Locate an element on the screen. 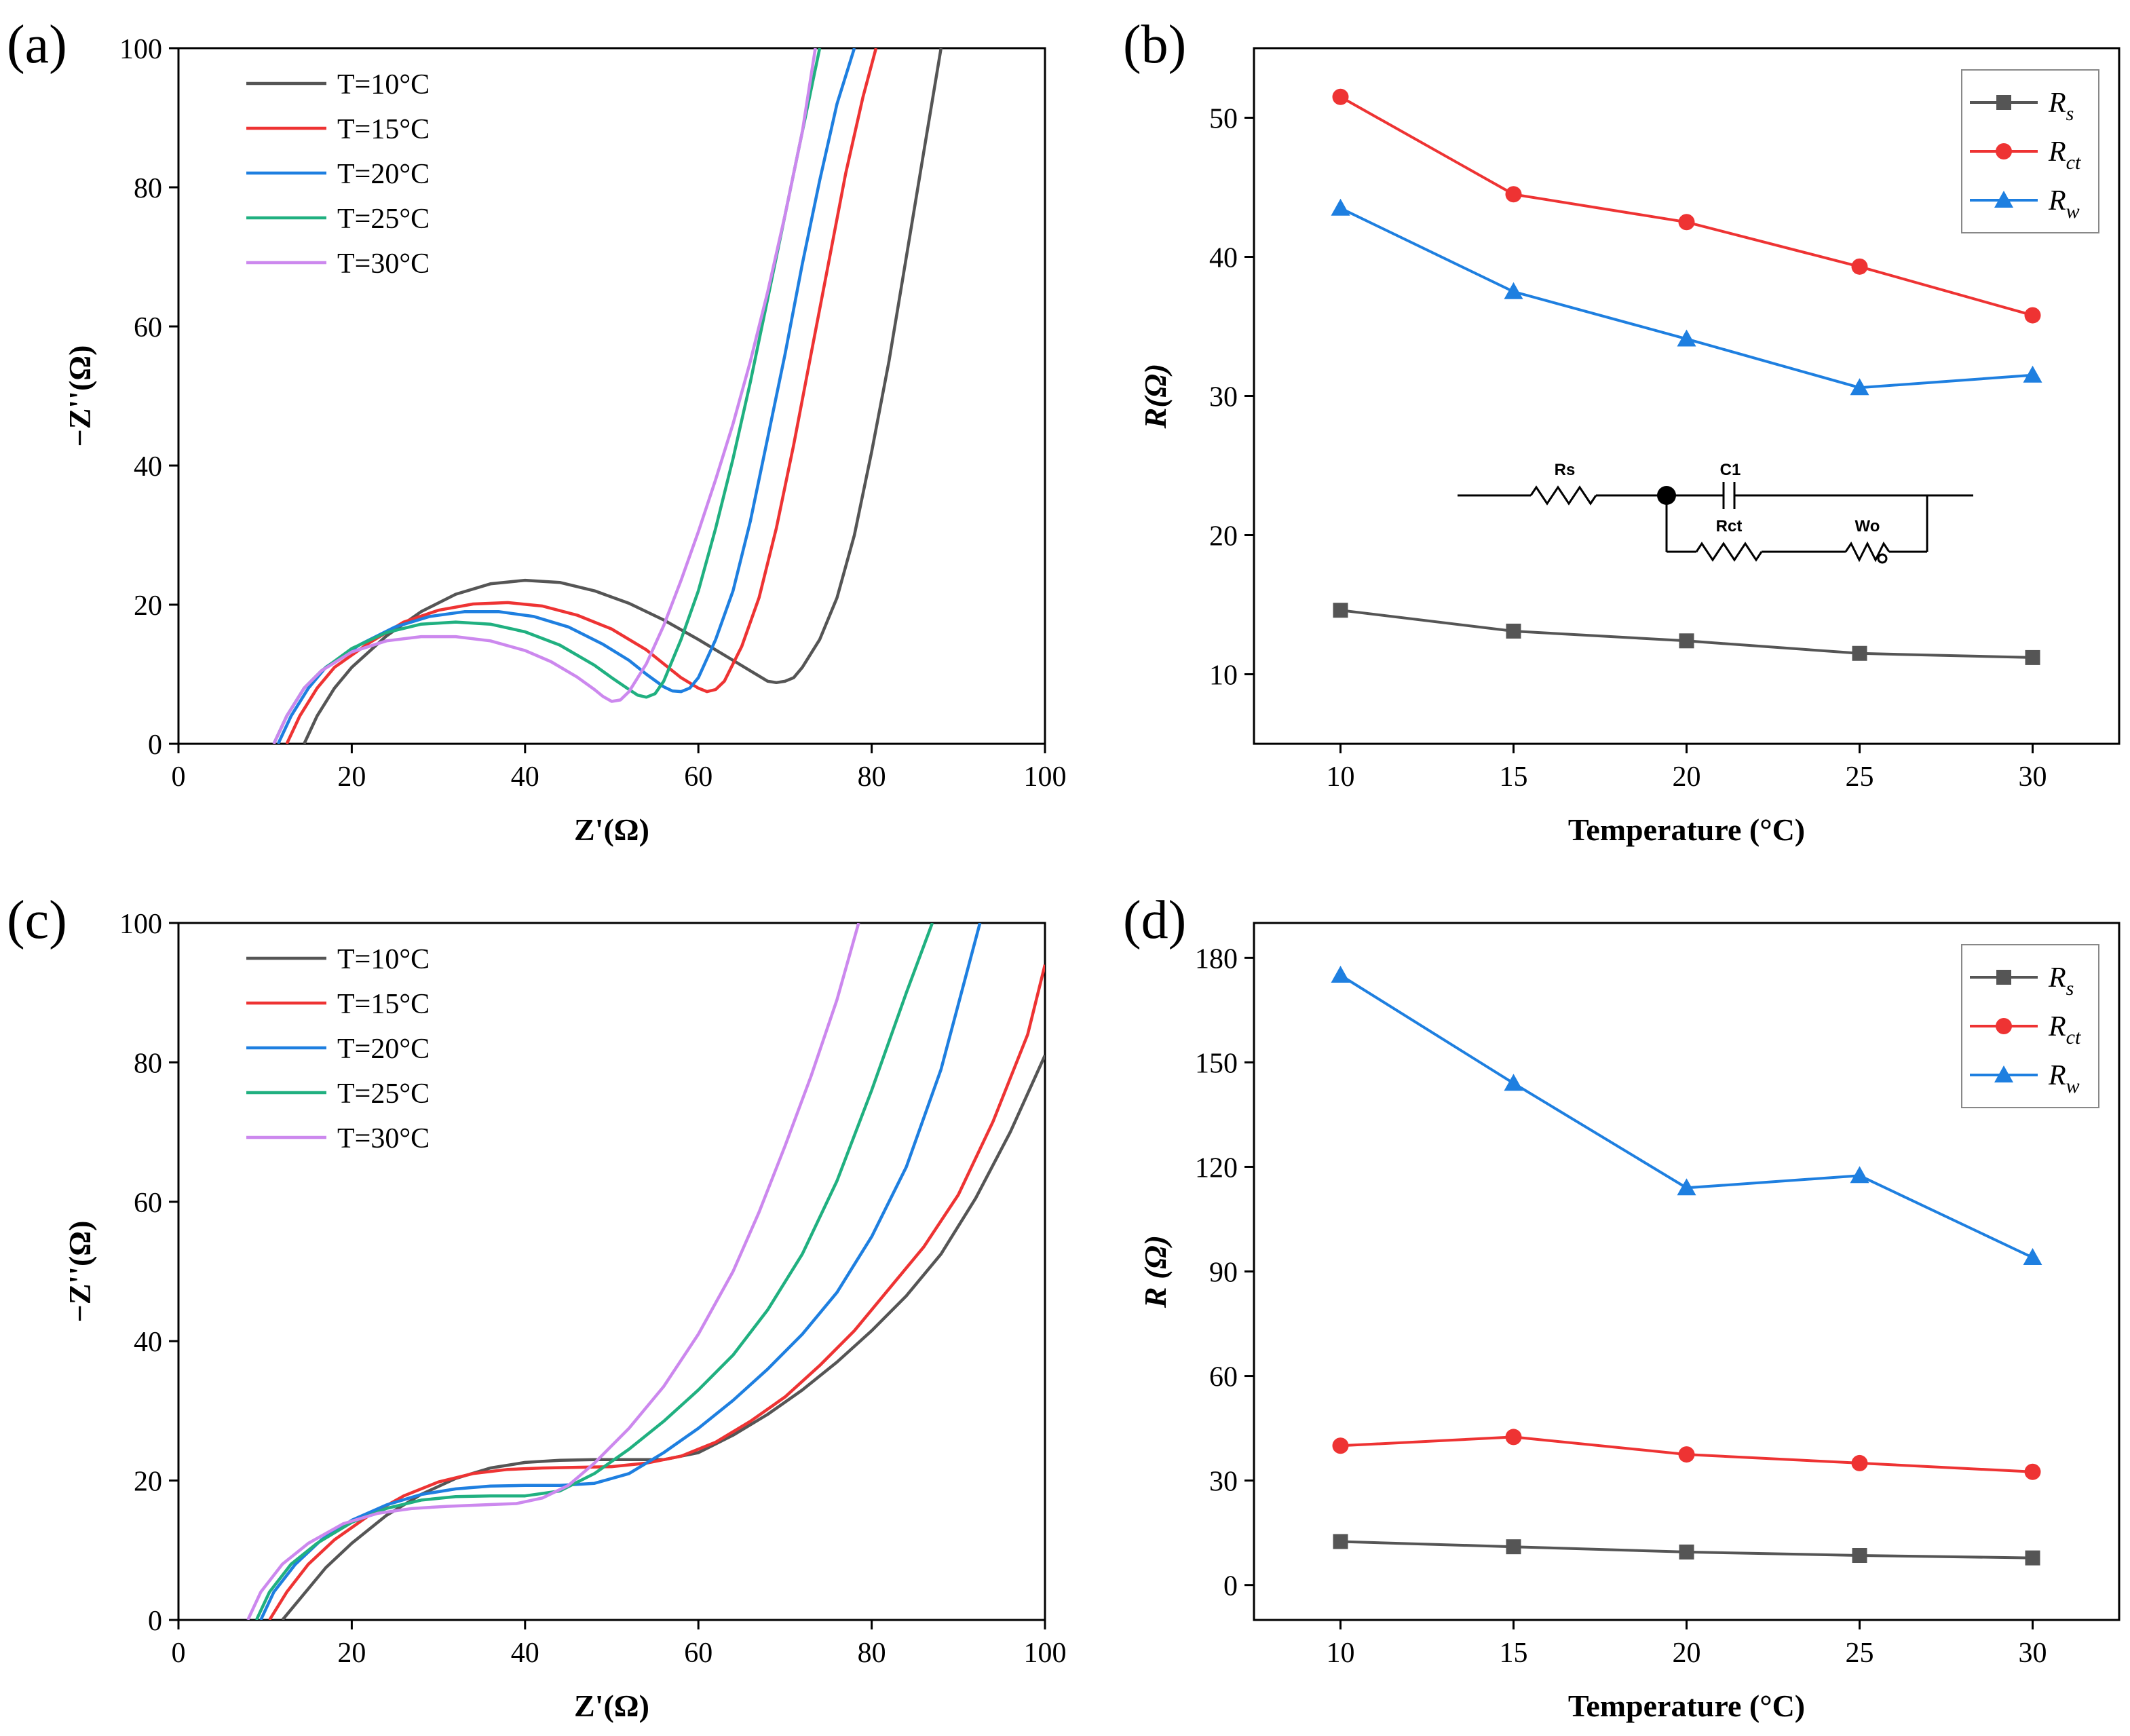  rct-label: Rct is located at coordinates (1730, 526).